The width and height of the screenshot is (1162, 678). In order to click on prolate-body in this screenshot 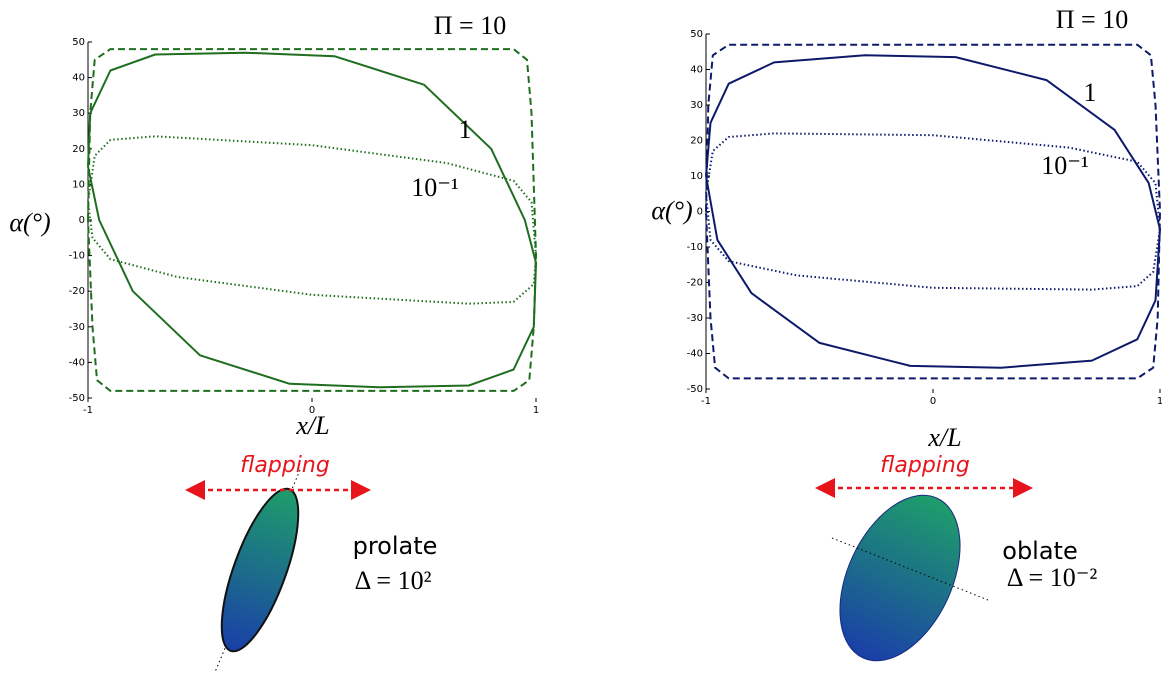, I will do `click(257, 571)`.